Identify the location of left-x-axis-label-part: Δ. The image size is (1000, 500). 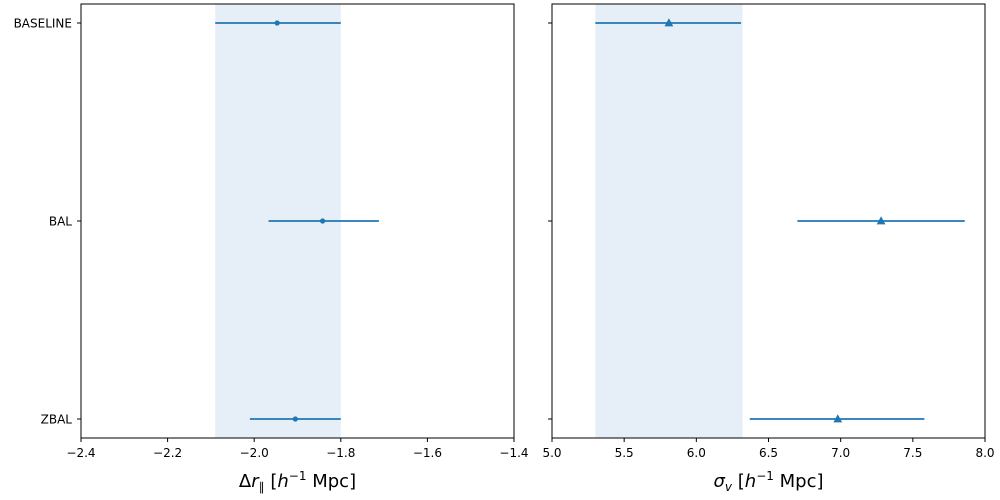
(245, 481).